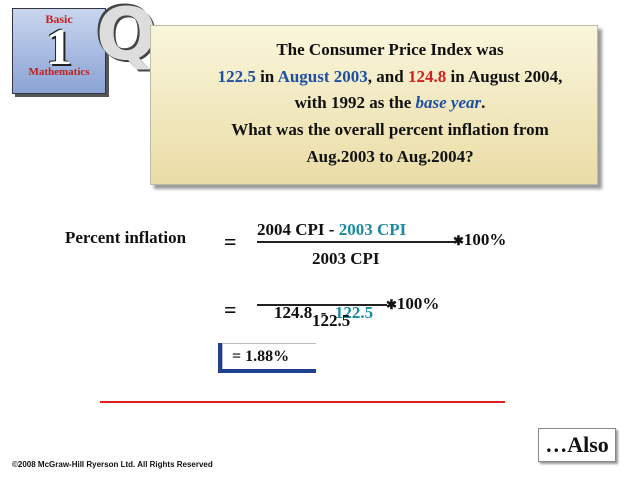  Describe the element at coordinates (504, 76) in the screenshot. I see `text: in August 2004,` at that location.